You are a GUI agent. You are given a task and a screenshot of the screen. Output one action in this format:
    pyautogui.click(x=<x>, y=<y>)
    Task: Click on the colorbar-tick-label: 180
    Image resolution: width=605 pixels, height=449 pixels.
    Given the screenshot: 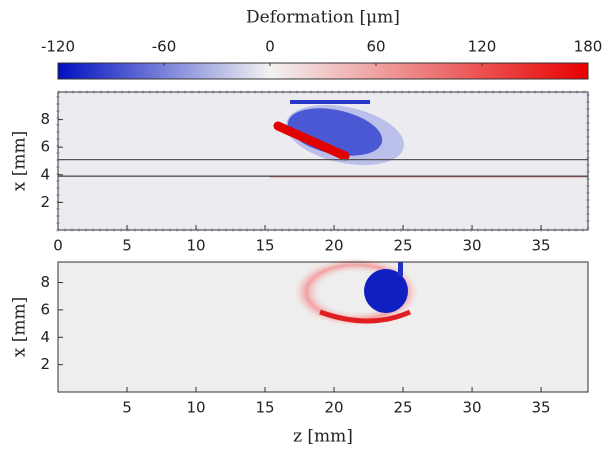 What is the action you would take?
    pyautogui.click(x=588, y=47)
    